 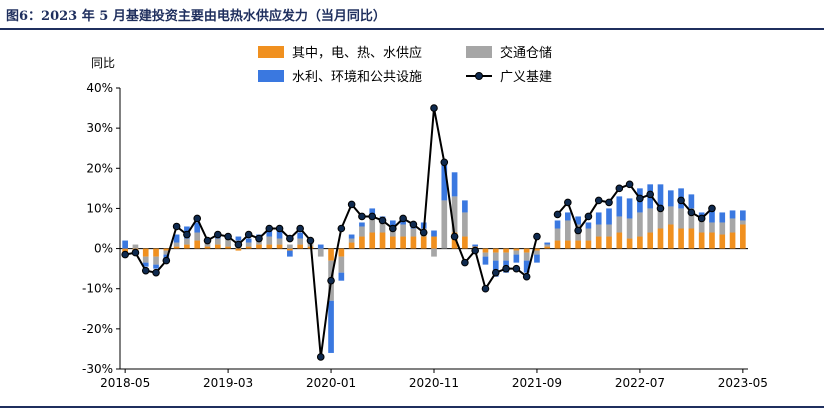 What do you see at coordinates (537, 383) in the screenshot?
I see `x-tick-label: 2021-09` at bounding box center [537, 383].